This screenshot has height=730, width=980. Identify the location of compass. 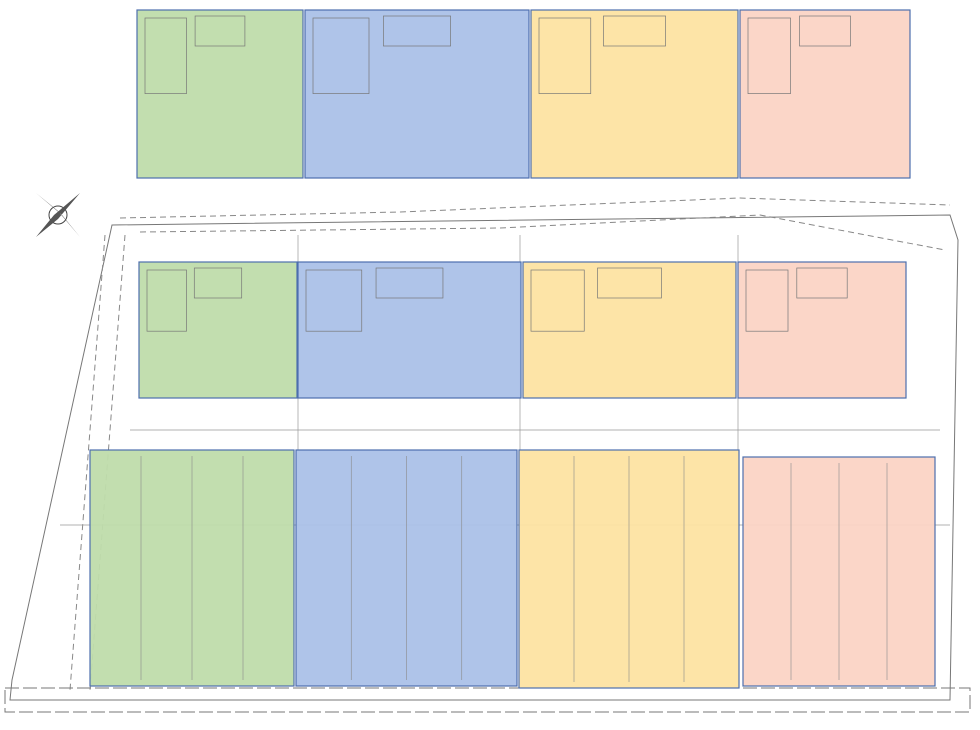
(58, 215).